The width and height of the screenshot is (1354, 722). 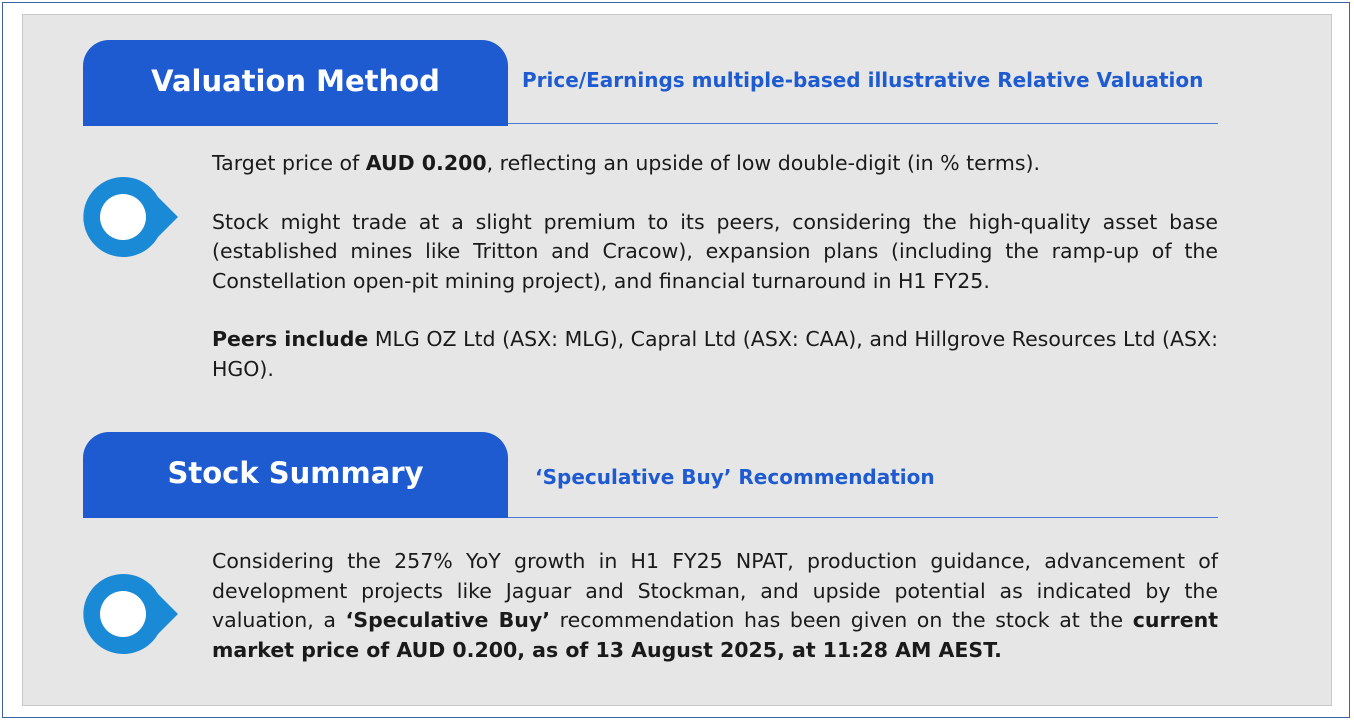 I want to click on peers-label: Peers include, so click(x=290, y=339).